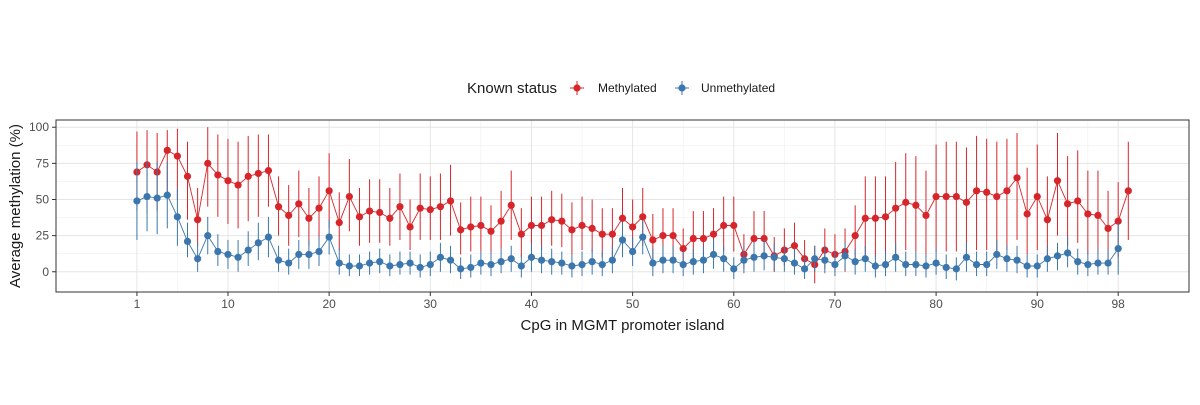  I want to click on legend-title: Known status, so click(512, 88).